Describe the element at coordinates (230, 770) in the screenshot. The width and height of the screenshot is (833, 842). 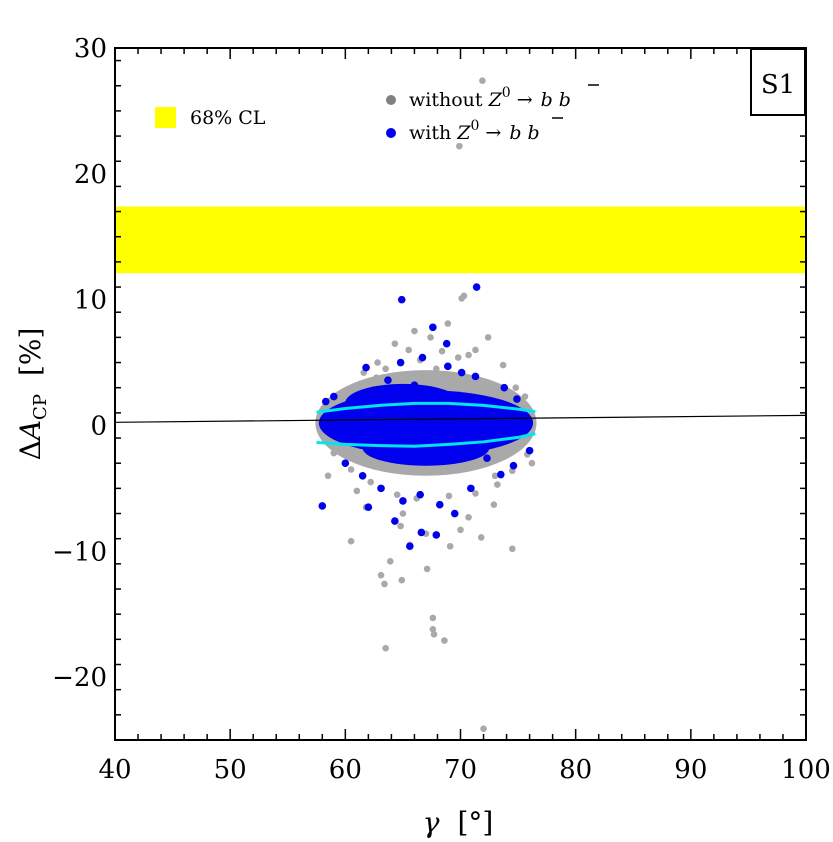
I see `x-tick-label: 50` at that location.